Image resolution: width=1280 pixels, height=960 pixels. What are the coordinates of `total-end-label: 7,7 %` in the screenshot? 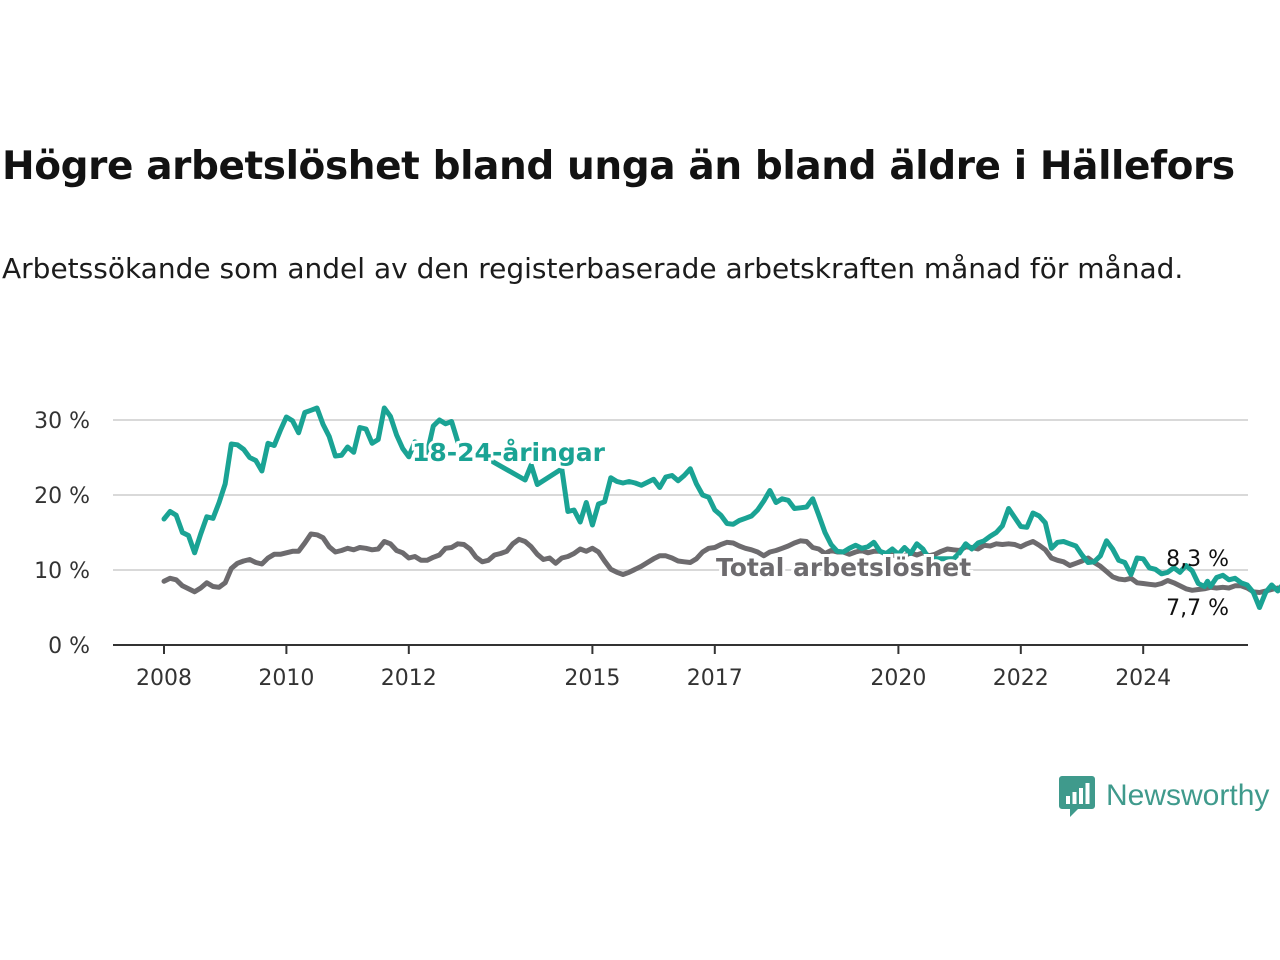 It's located at (1197, 608).